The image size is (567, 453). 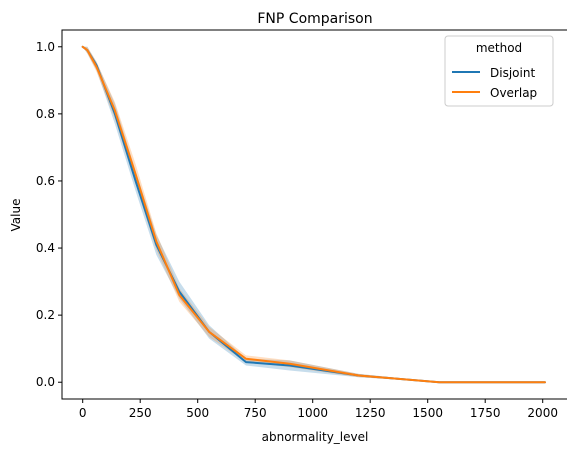 I want to click on x-tick-label: 250, so click(x=140, y=413).